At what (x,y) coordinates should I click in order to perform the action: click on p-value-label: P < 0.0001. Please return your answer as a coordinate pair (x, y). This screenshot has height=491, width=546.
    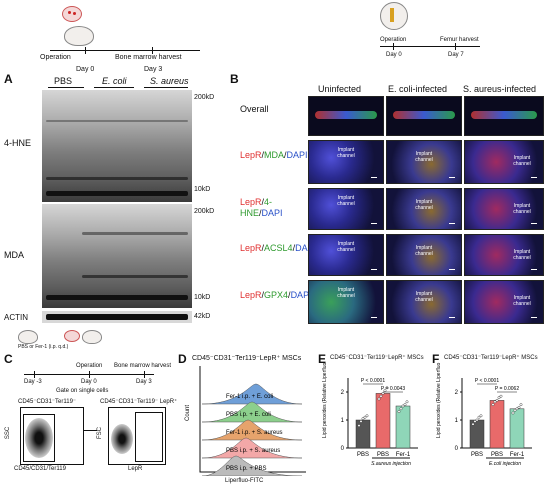
    Looking at the image, I should click on (373, 381).